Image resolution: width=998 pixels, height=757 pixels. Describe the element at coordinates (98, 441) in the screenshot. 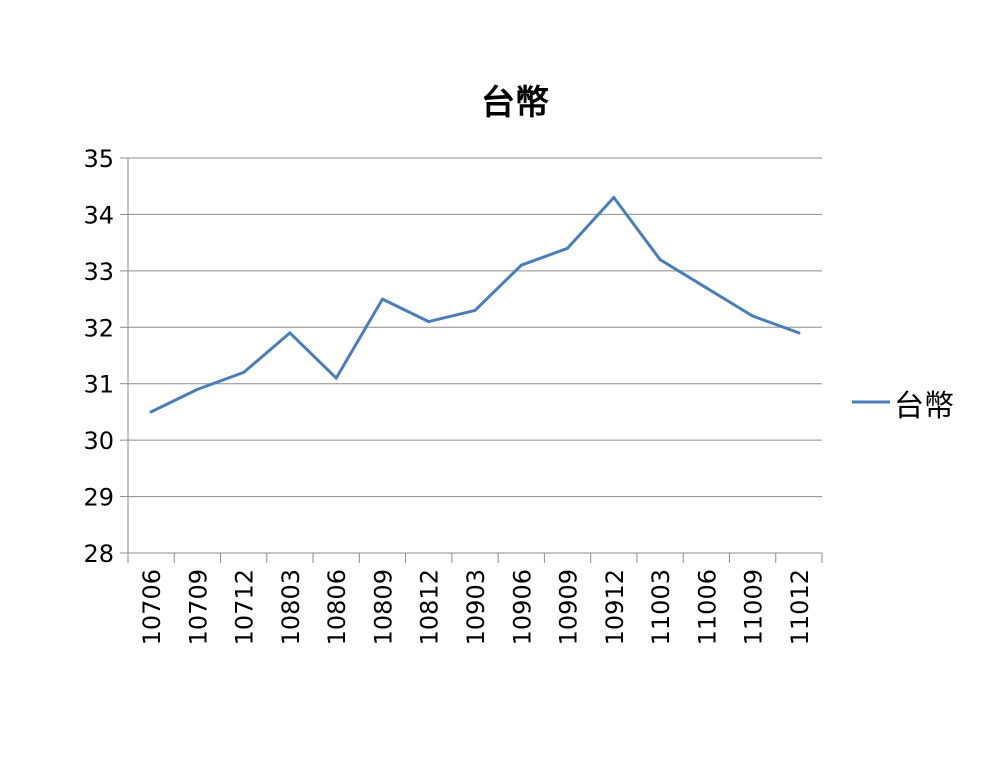

I see `y-tick-label: 30` at that location.